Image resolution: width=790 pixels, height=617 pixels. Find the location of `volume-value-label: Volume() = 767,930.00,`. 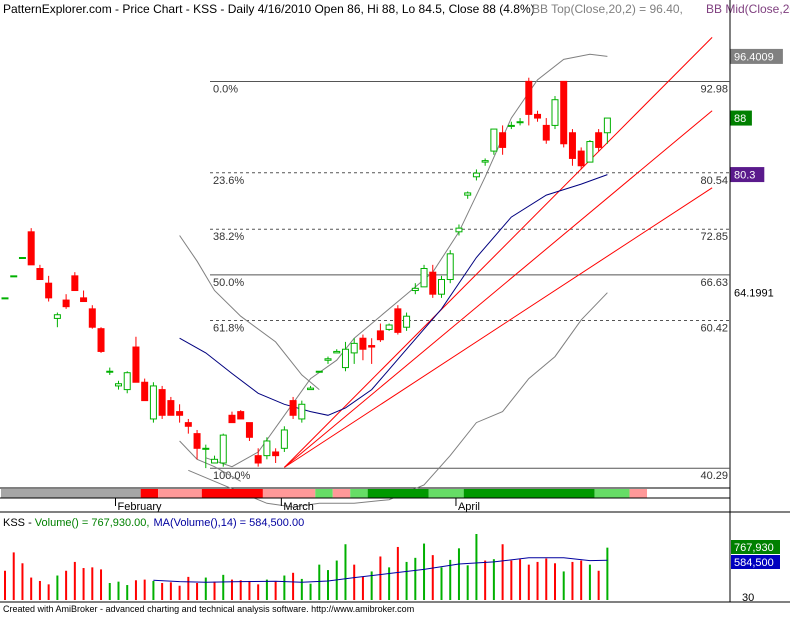

volume-value-label: Volume() = 767,930.00, is located at coordinates (92, 523).